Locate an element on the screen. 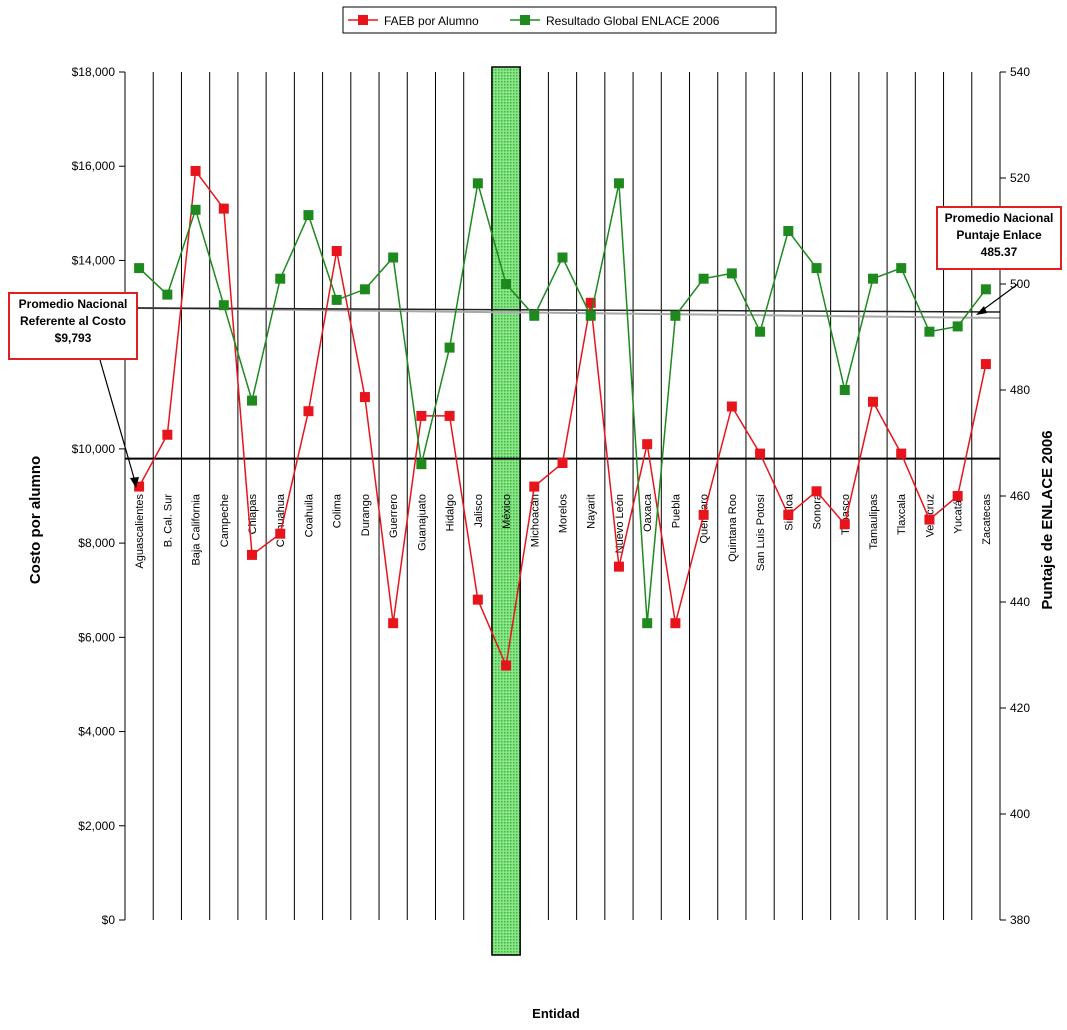 Image resolution: width=1067 pixels, height=1030 pixels. reference-line-score is located at coordinates (567, 310).